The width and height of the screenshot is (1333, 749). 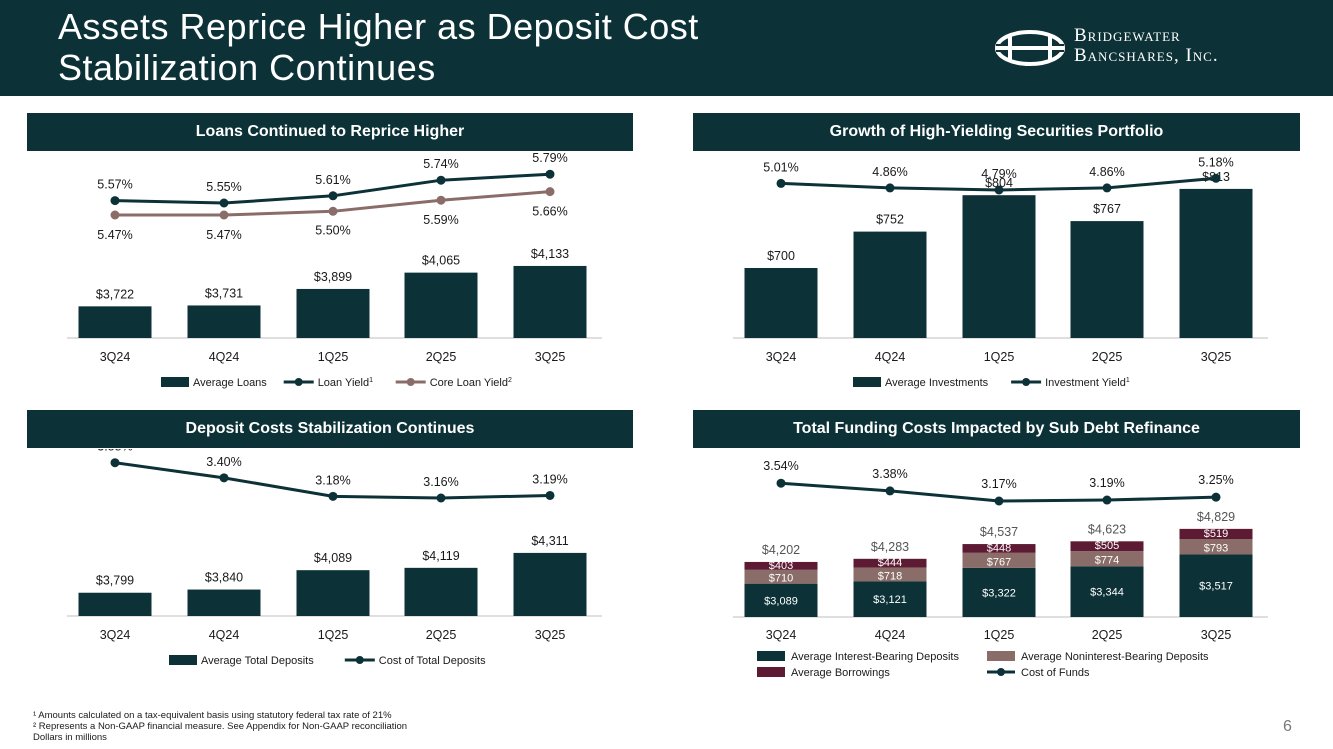 I want to click on total-value-label: $4,202, so click(x=781, y=550).